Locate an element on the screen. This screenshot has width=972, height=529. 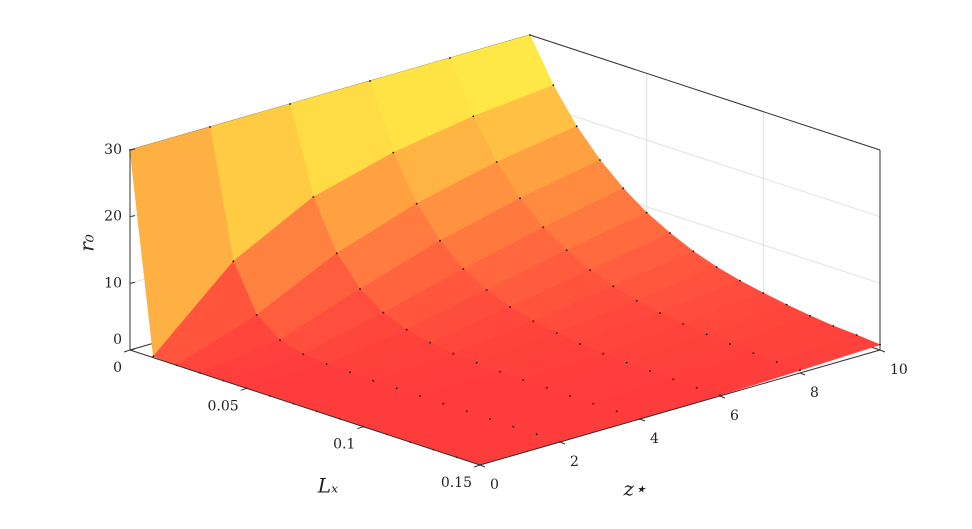
x-axis-label: Lₓ is located at coordinates (327, 486).